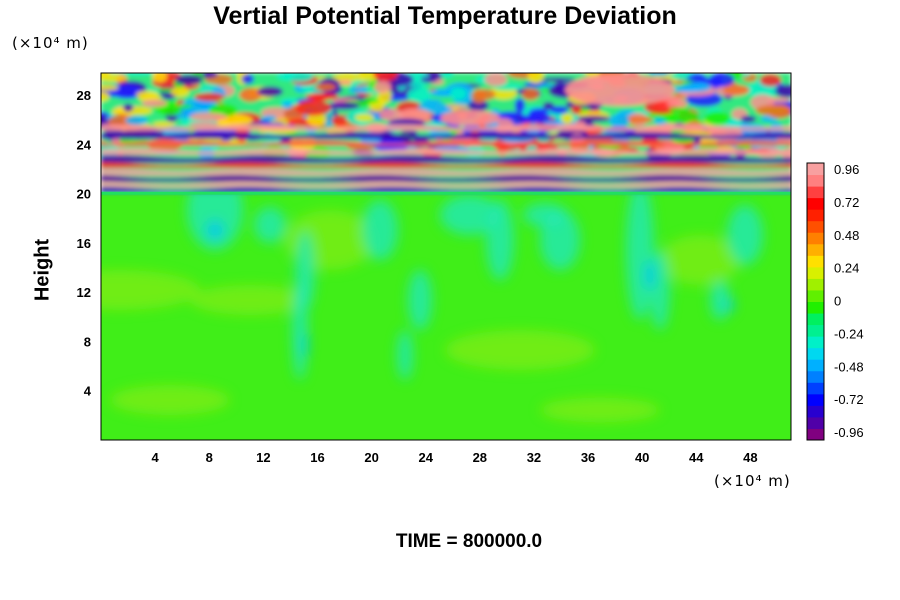  Describe the element at coordinates (84, 194) in the screenshot. I see `y-tick-label: 20` at that location.